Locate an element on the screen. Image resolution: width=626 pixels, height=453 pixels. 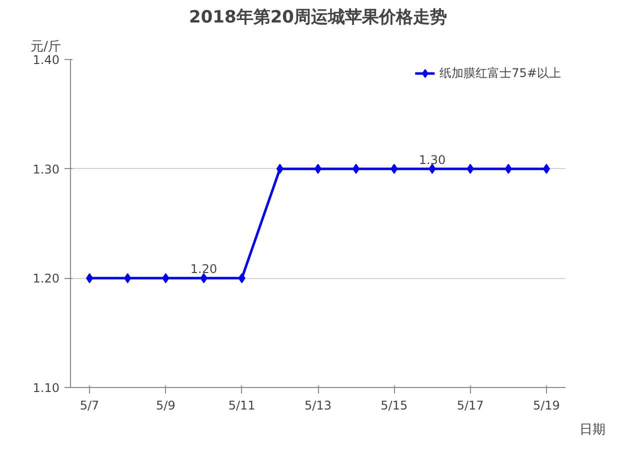
x-tick-label: 5/13 is located at coordinates (318, 405).